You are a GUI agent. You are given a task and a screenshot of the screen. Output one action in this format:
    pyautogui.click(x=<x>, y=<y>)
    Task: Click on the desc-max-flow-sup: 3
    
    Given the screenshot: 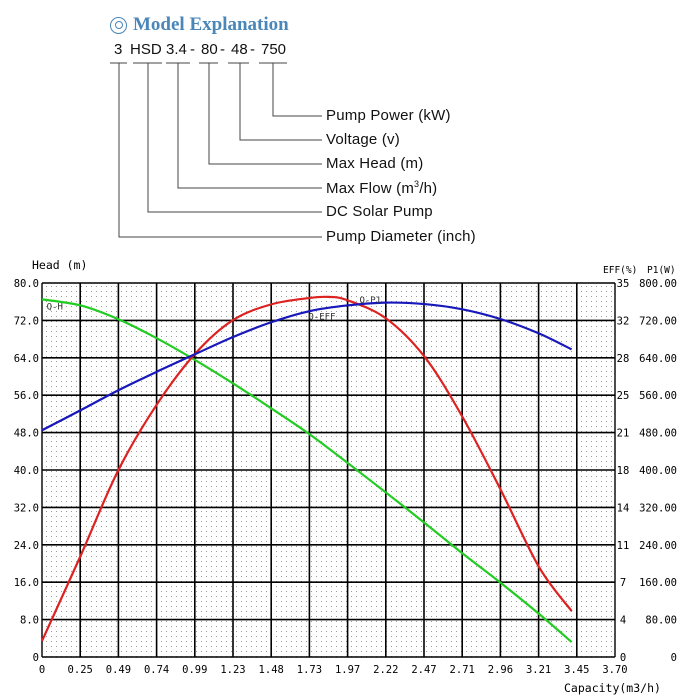 What is the action you would take?
    pyautogui.click(x=417, y=184)
    